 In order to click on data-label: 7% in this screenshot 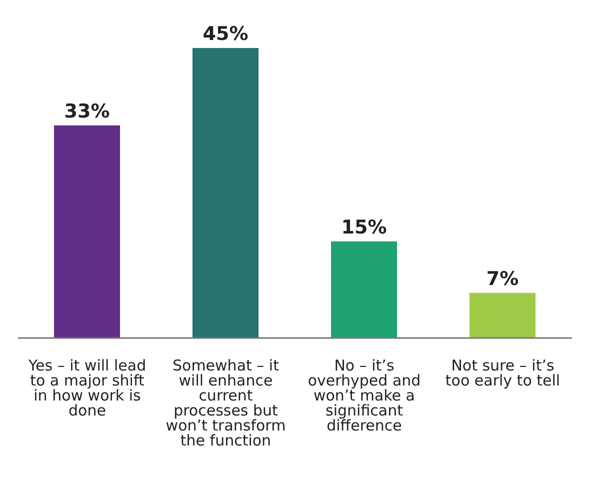, I will do `click(502, 279)`.